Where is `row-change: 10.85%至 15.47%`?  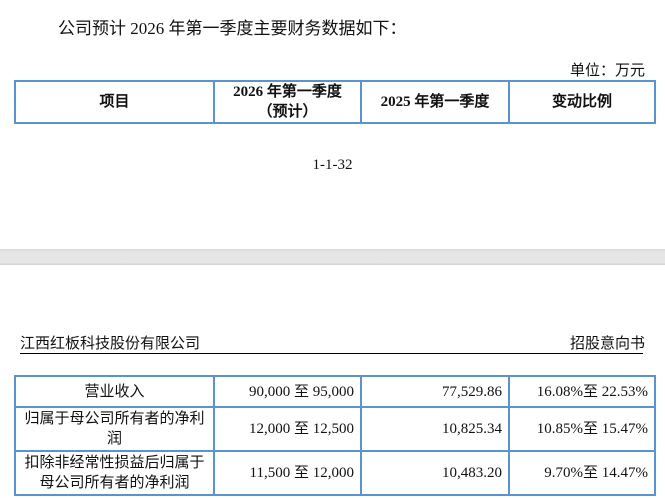 row-change: 10.85%至 15.47% is located at coordinates (582, 429).